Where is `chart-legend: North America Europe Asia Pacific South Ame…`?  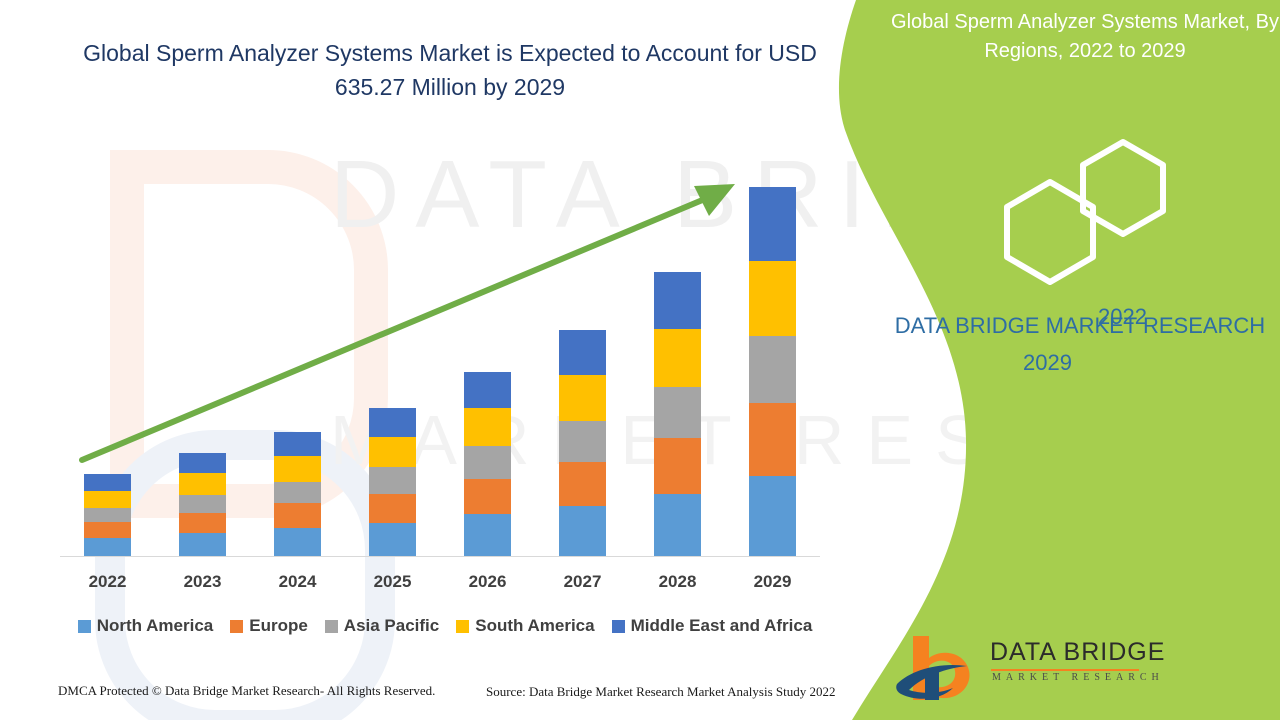 chart-legend: North America Europe Asia Pacific South Ame… is located at coordinates (445, 626).